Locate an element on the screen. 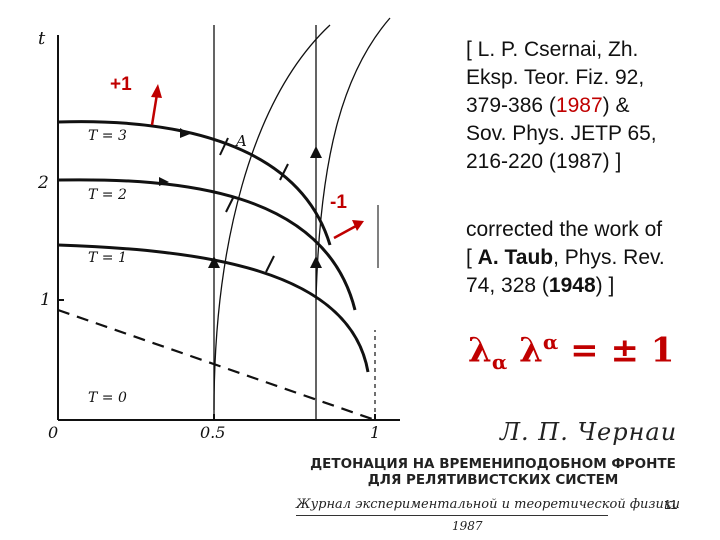 The height and width of the screenshot is (540, 720). curve-T3 is located at coordinates (194, 183).